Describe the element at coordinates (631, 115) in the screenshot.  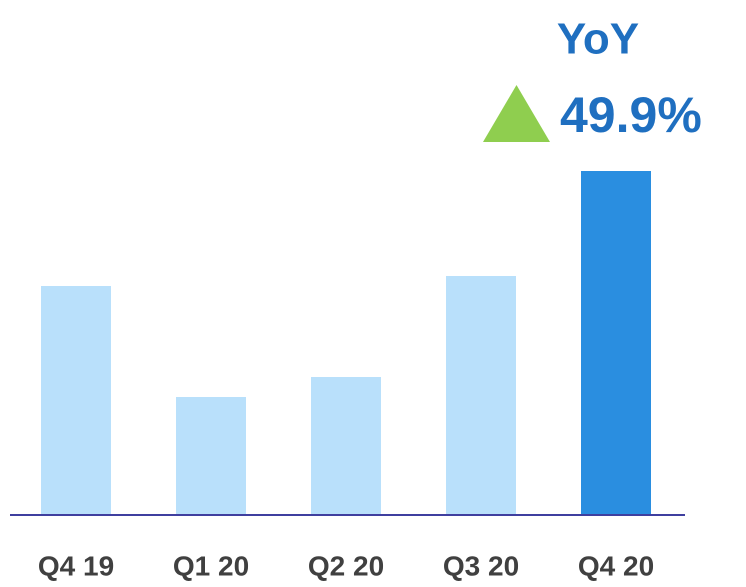
I see `yoy-change: 49.9%` at that location.